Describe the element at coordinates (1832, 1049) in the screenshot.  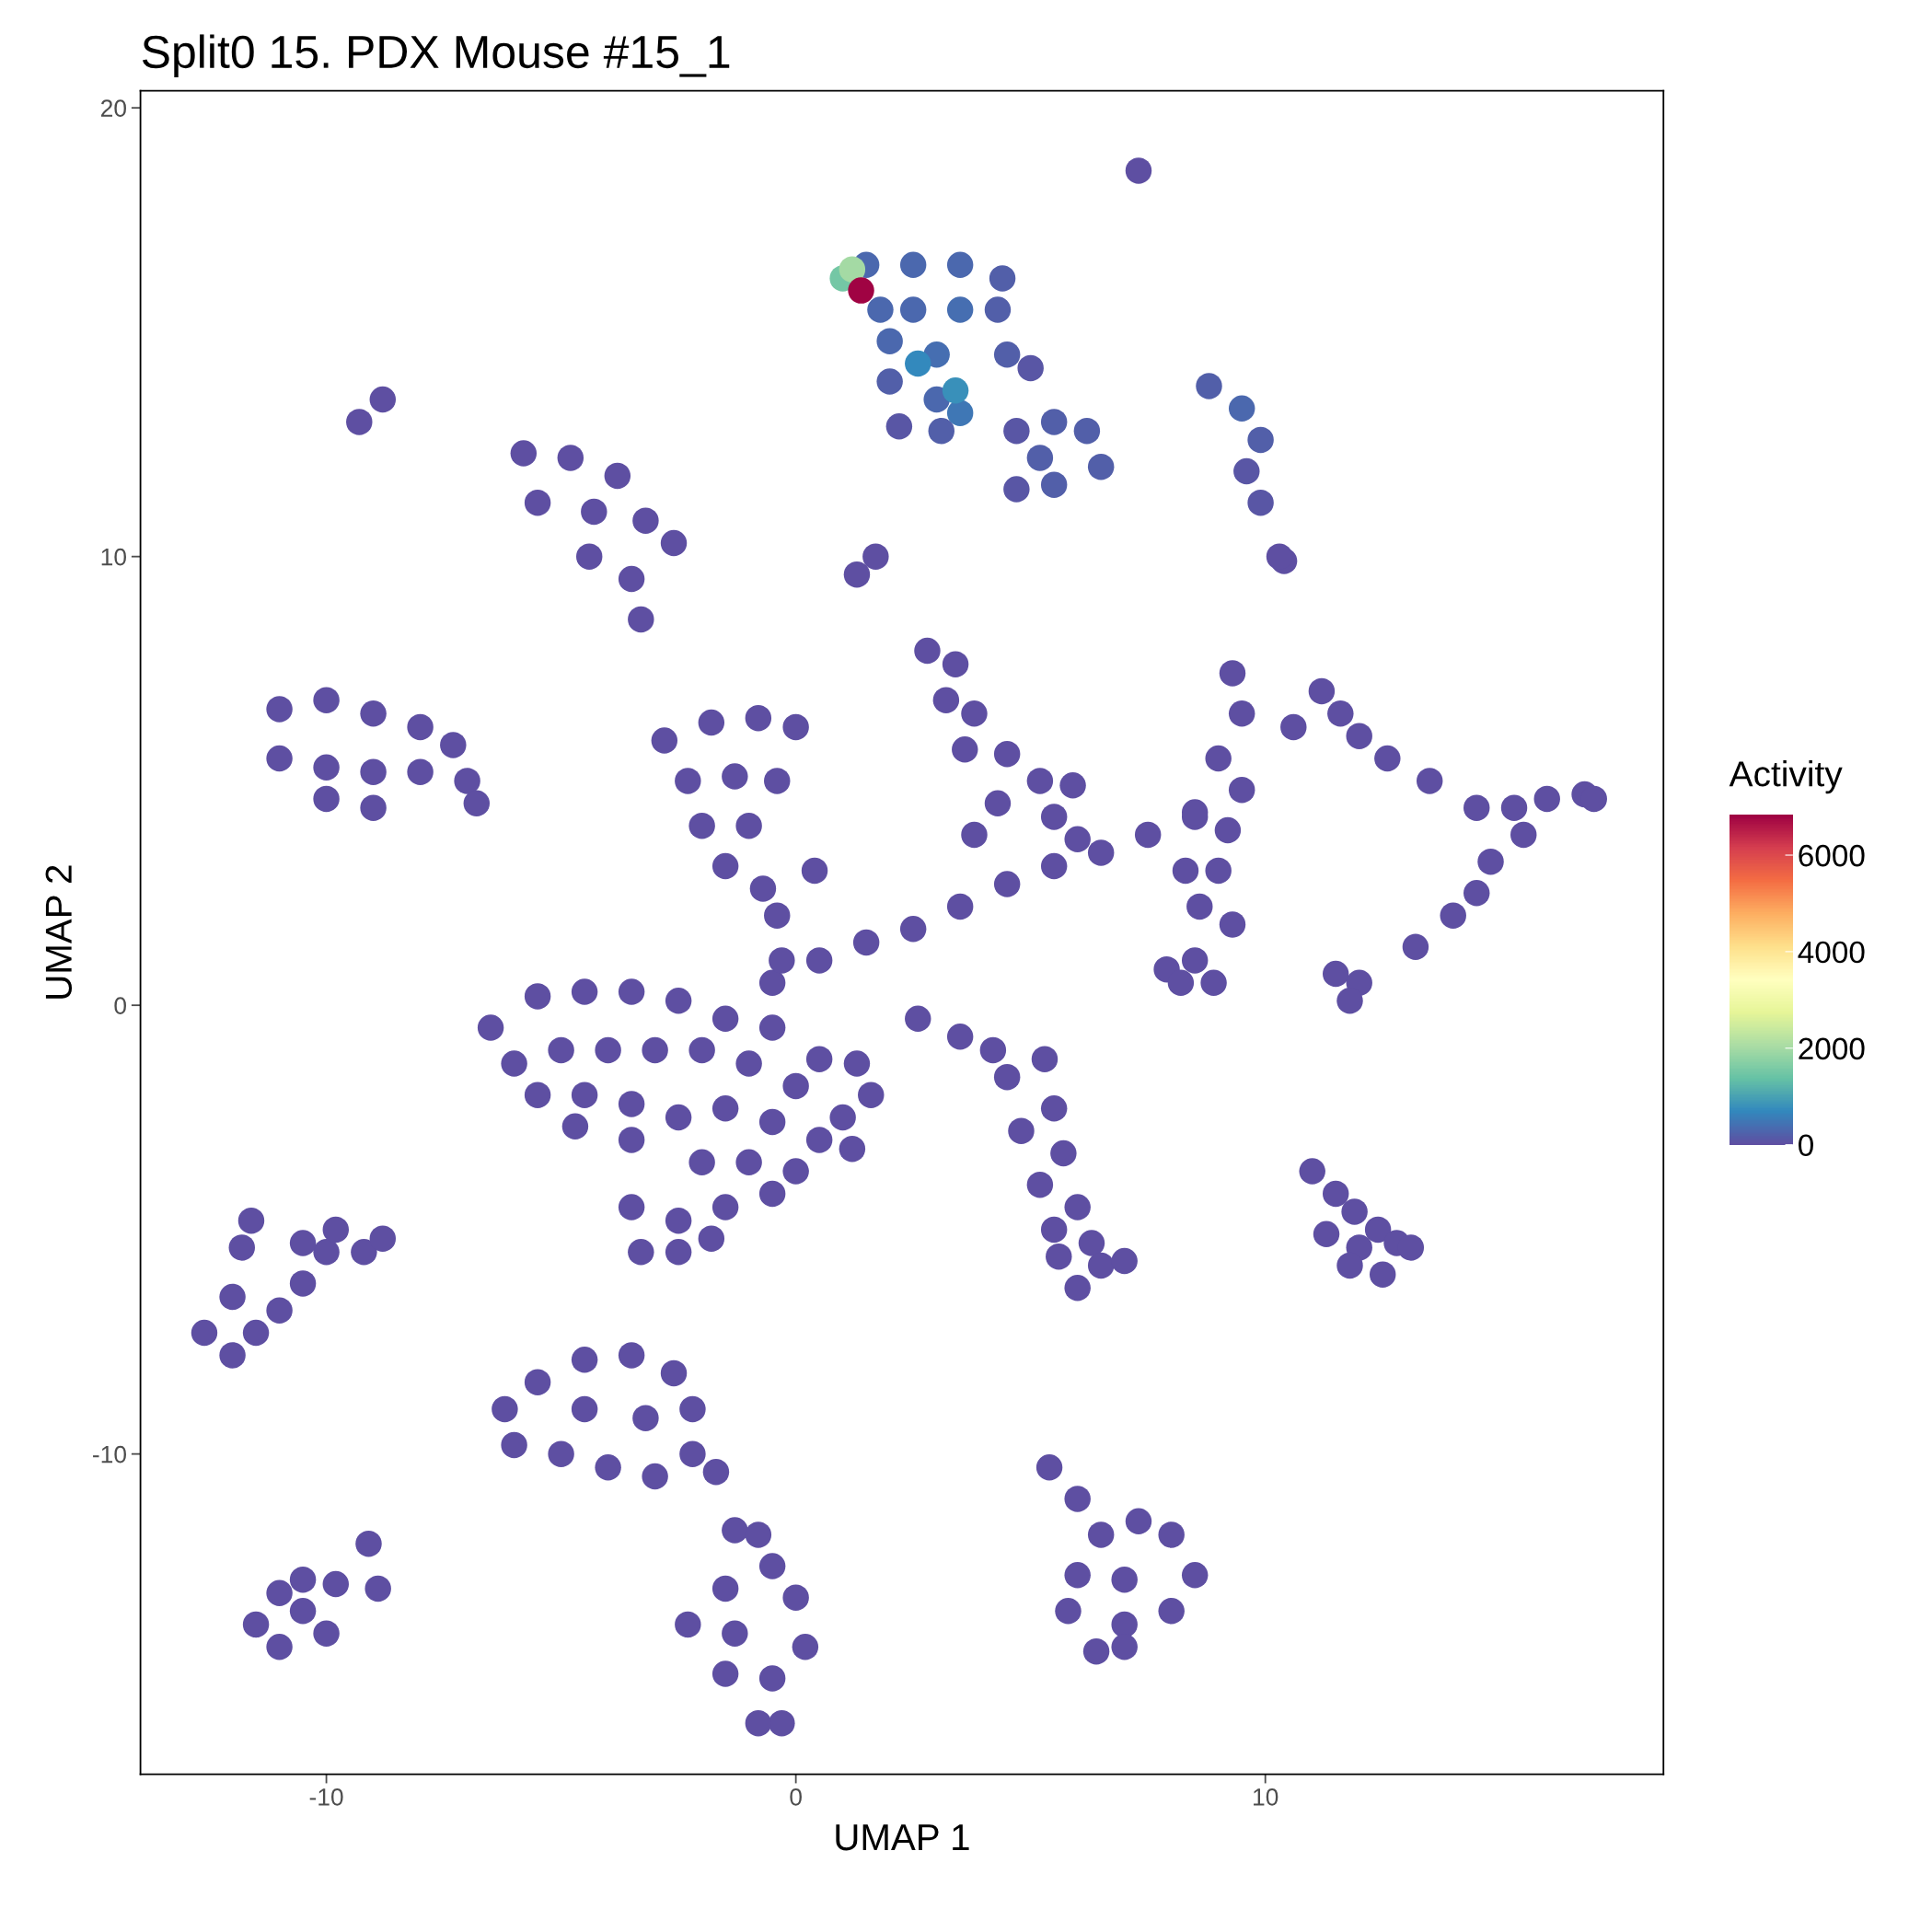
I see `color-bar-label: 2000` at that location.